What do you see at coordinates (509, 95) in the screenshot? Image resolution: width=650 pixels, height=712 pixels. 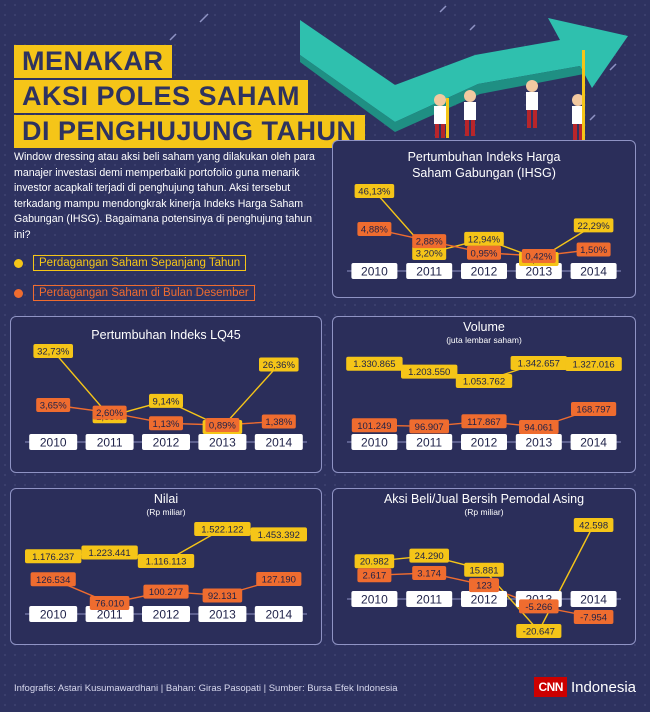 I see `people-figures` at bounding box center [509, 95].